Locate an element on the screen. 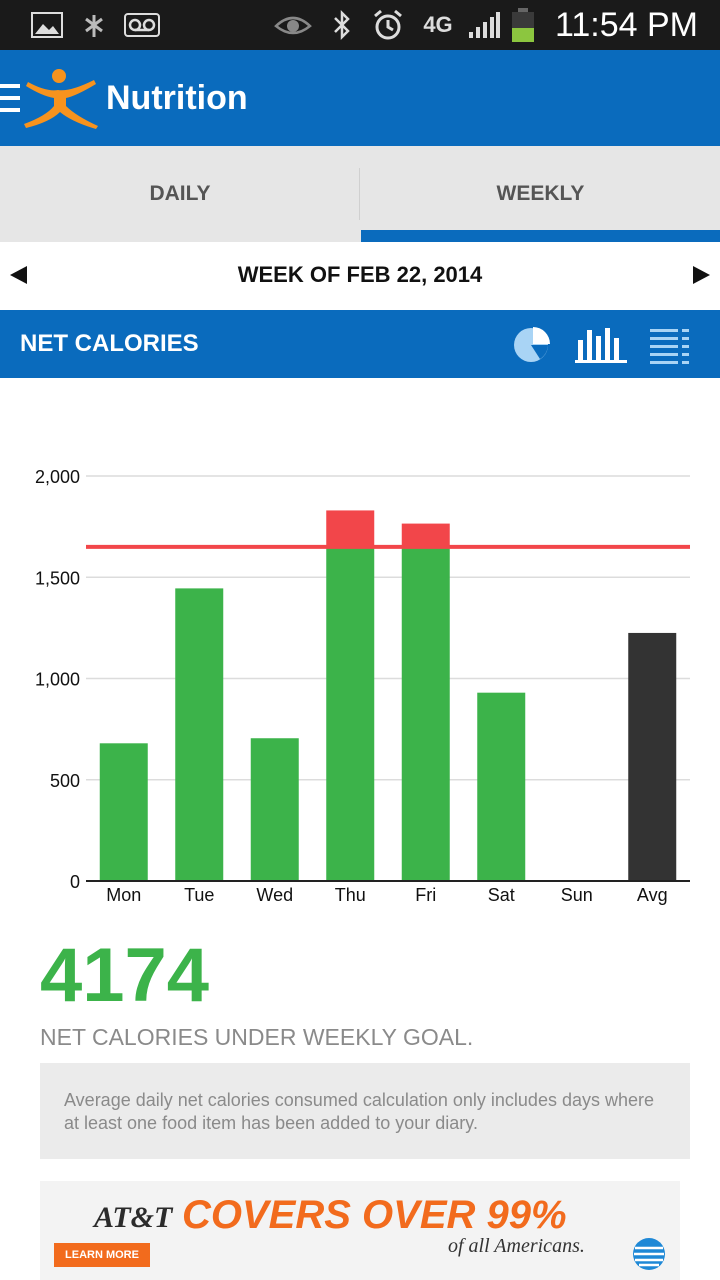 Image resolution: width=720 pixels, height=1280 pixels. x-tick-label: Sat is located at coordinates (501, 895).